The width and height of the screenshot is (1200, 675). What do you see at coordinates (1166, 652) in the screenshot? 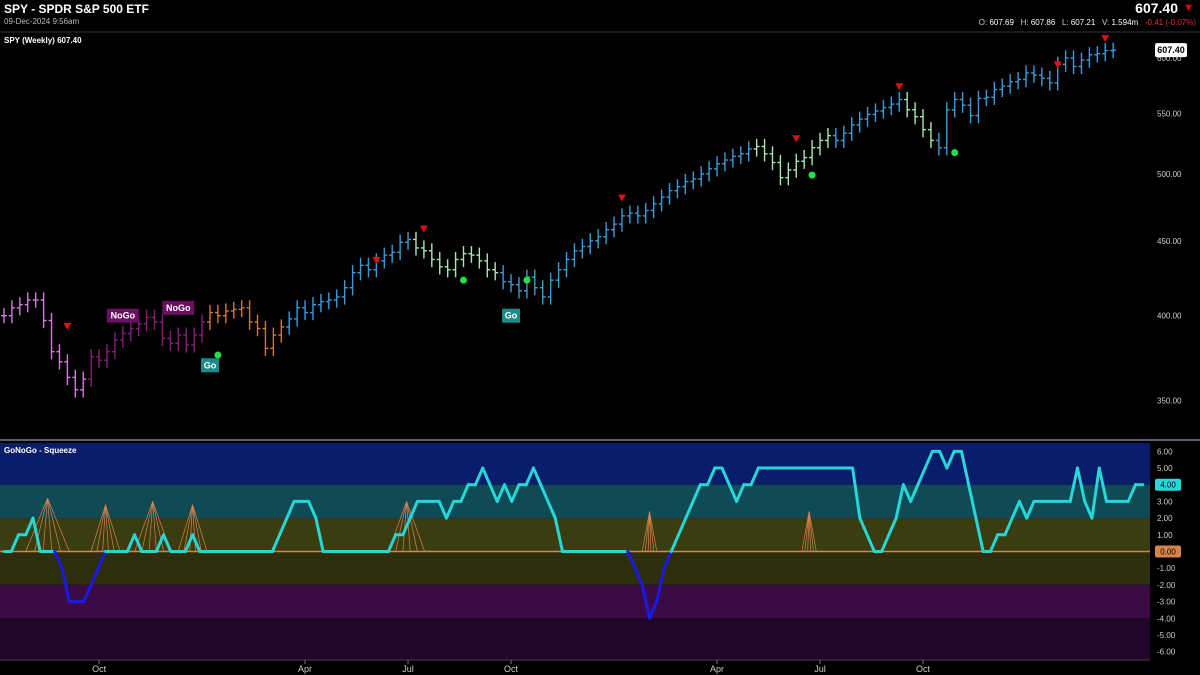
I see `osc-tick-label: -6.00` at bounding box center [1166, 652].